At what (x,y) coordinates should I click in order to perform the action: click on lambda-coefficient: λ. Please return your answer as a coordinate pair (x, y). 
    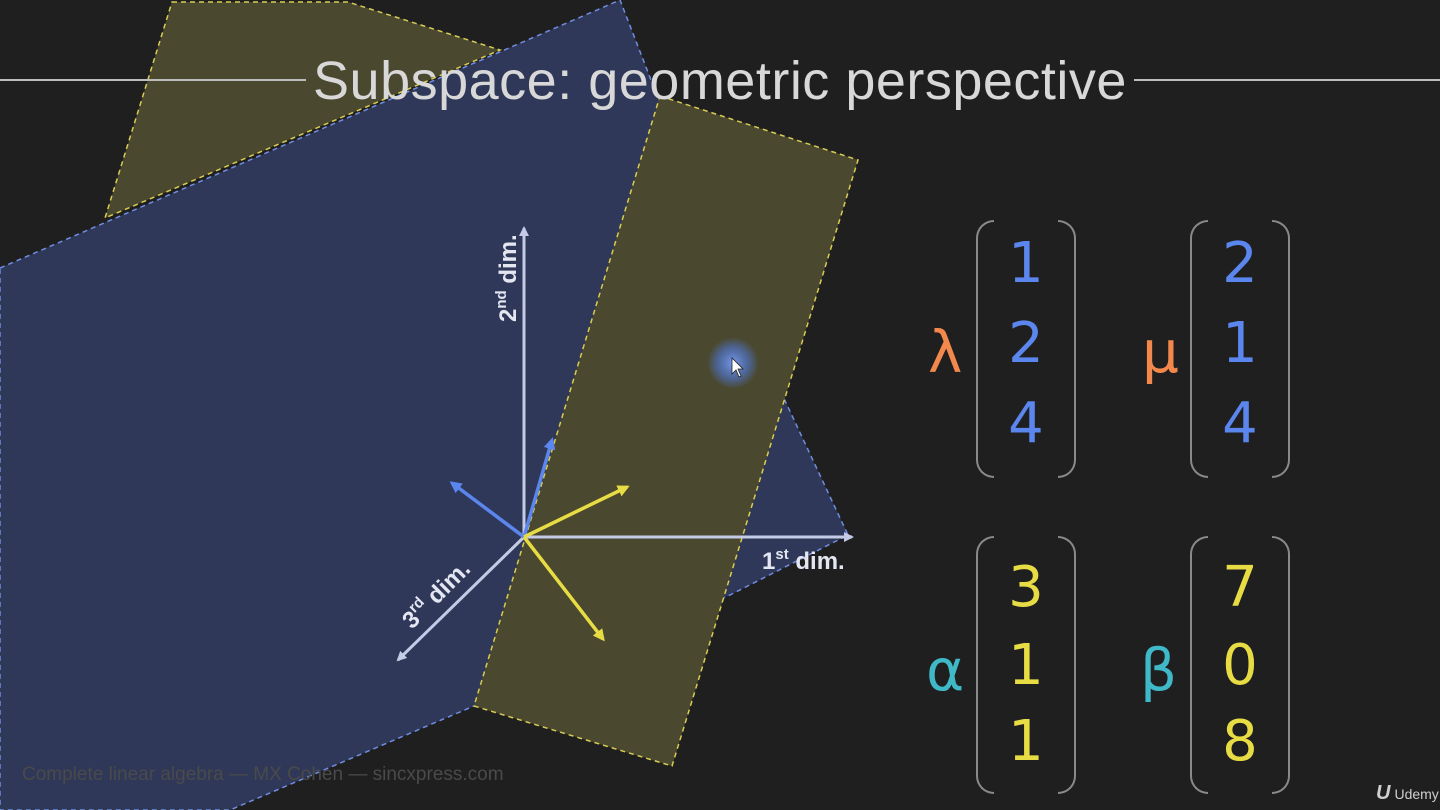
    Looking at the image, I should click on (945, 352).